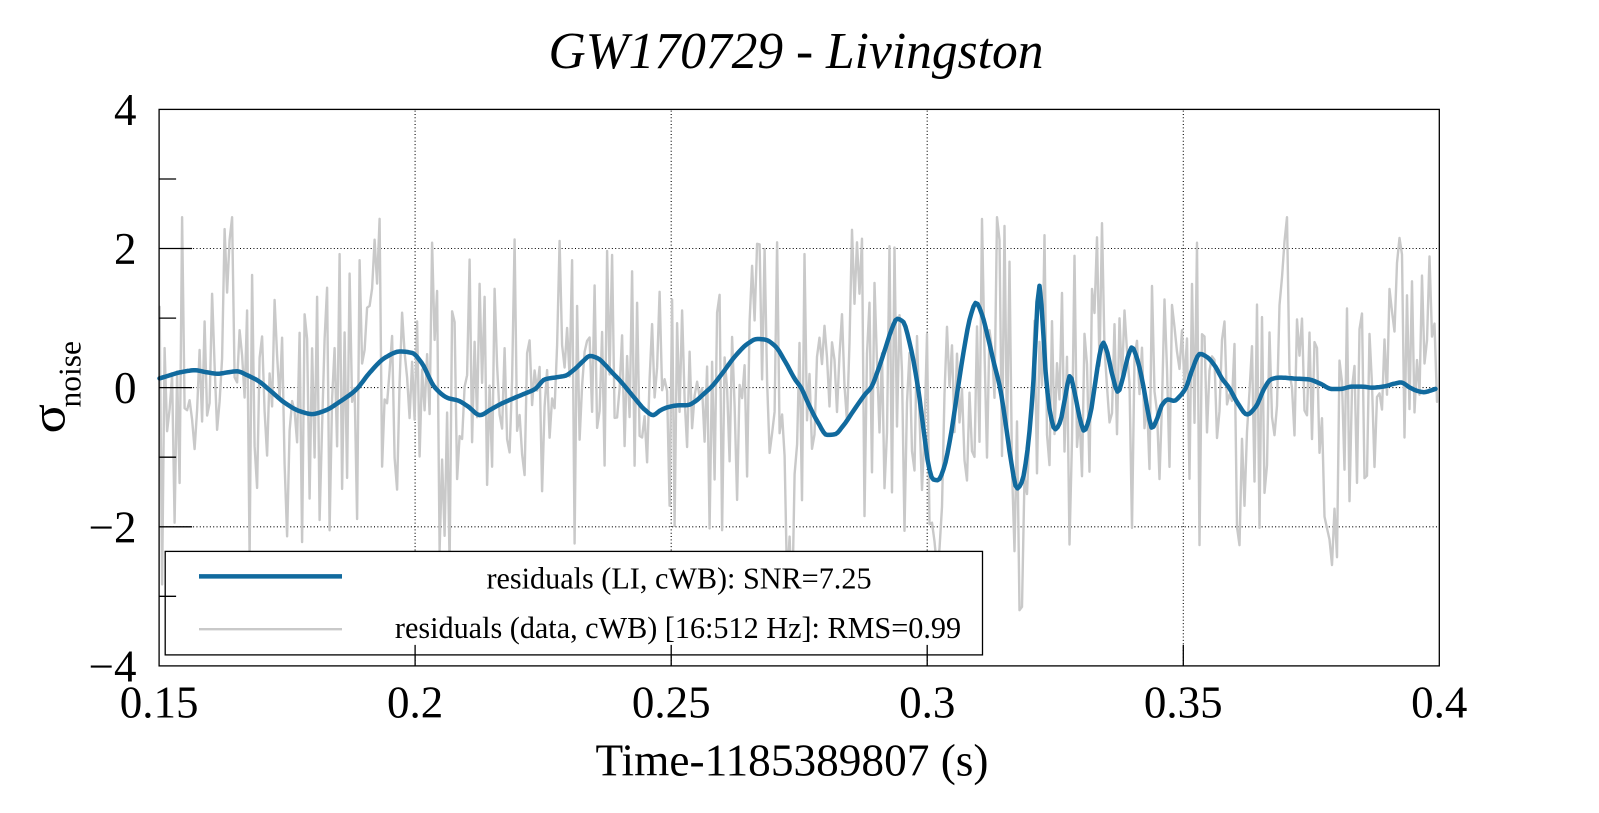 Image resolution: width=1599 pixels, height=813 pixels. What do you see at coordinates (671, 703) in the screenshot?
I see `svg-text: 0.25` at bounding box center [671, 703].